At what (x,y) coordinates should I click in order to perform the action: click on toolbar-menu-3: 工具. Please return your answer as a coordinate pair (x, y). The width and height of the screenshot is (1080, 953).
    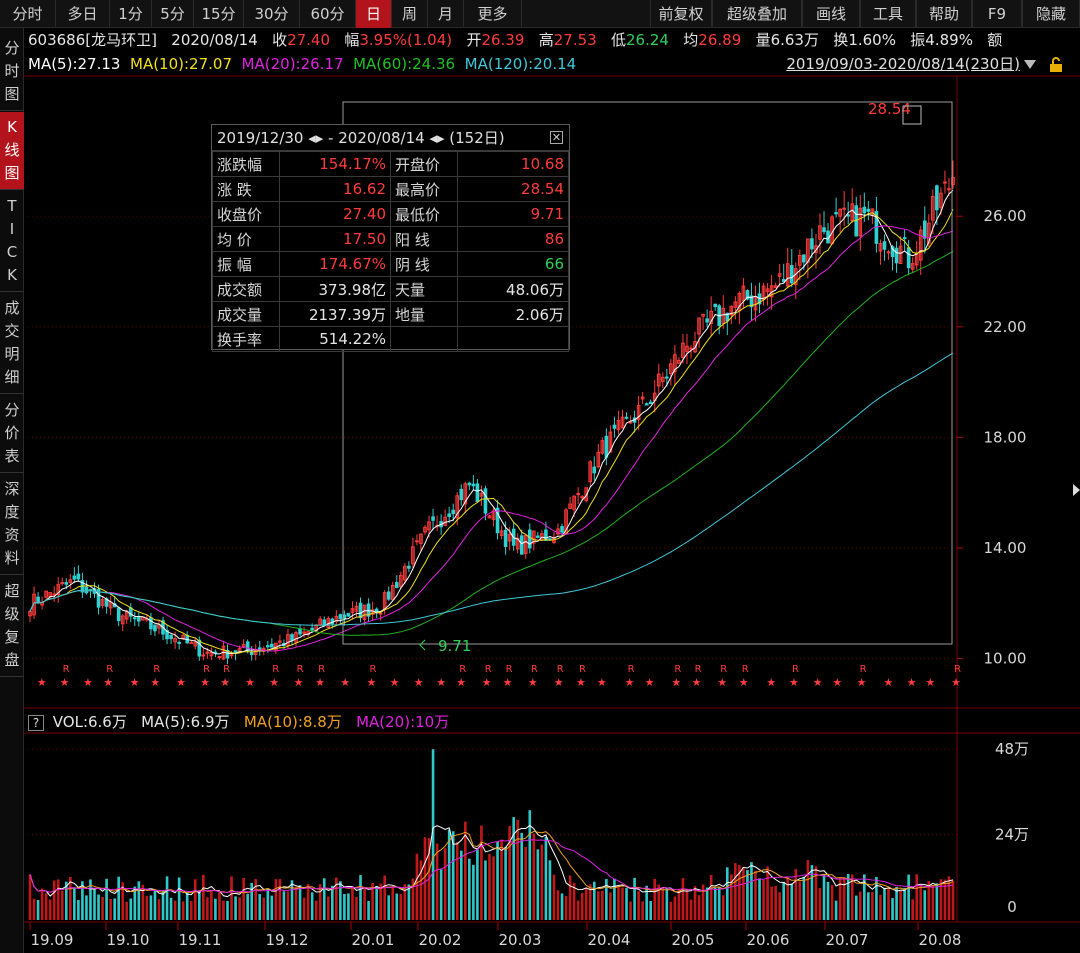
    Looking at the image, I should click on (888, 14).